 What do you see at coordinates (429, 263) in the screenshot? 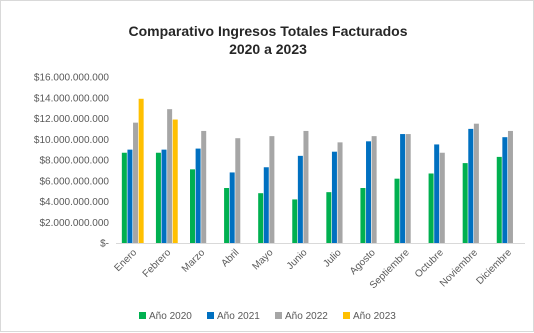
I see `x-tick-label: Octubre` at bounding box center [429, 263].